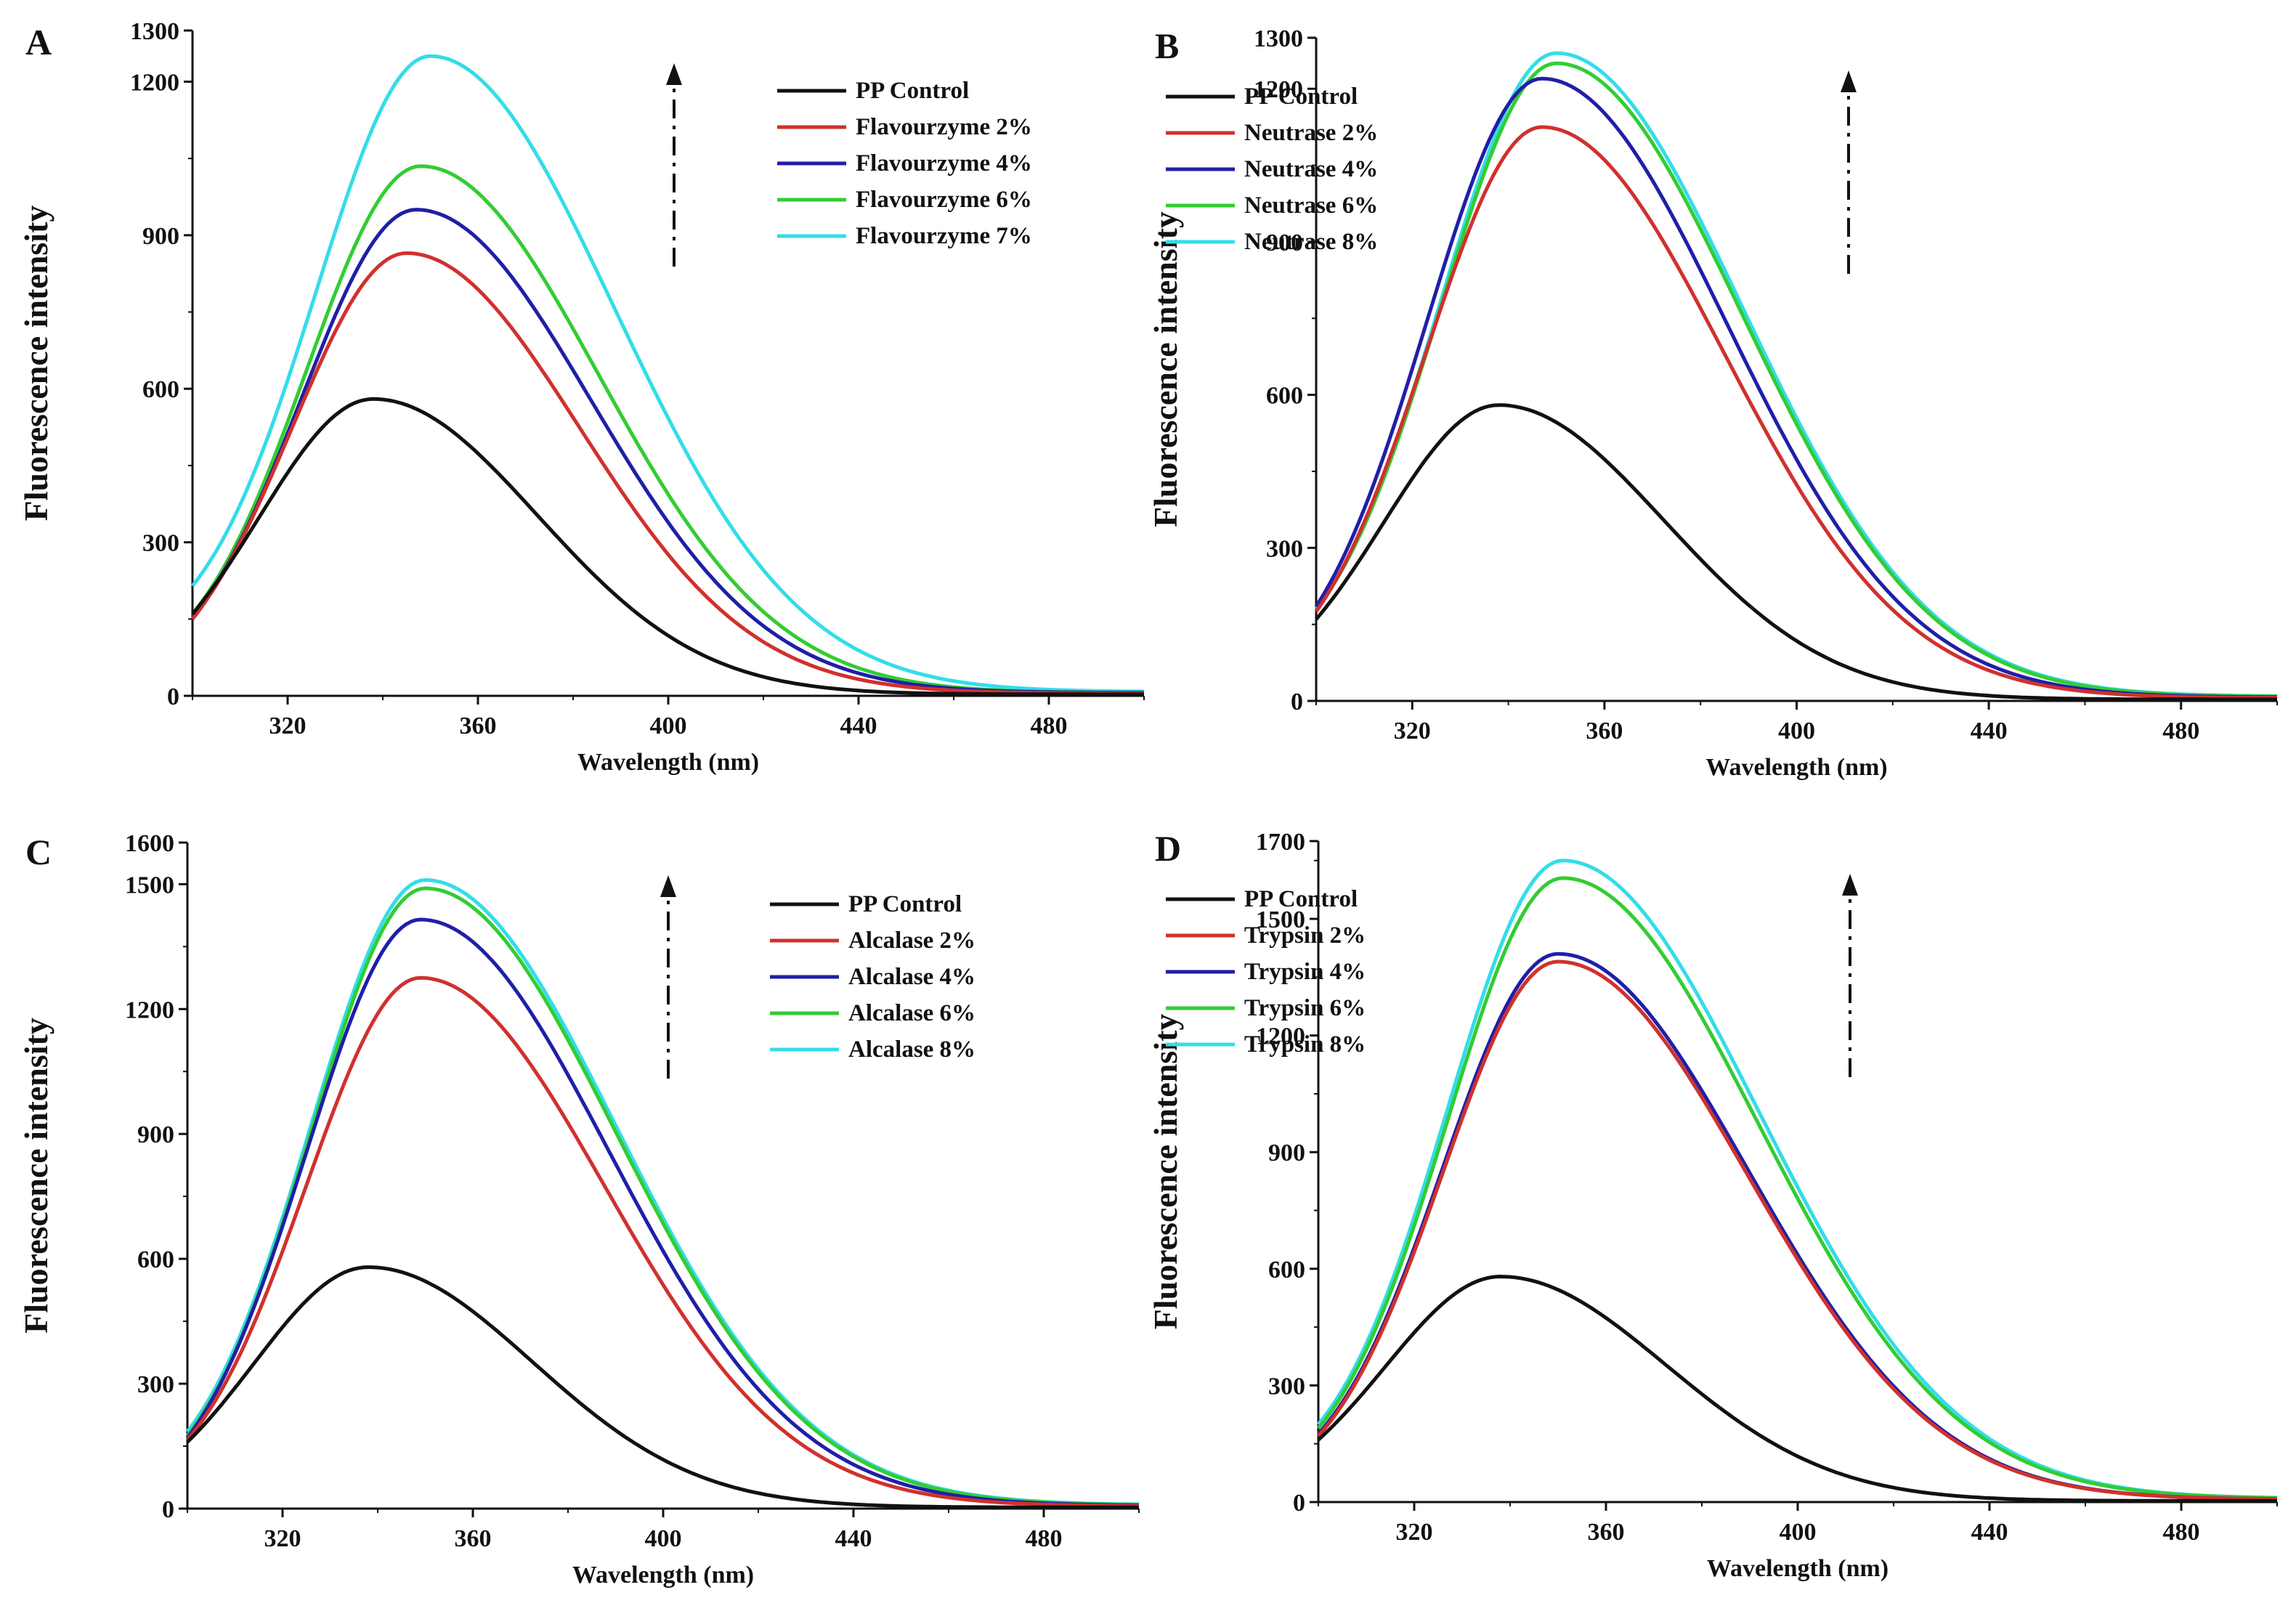  Describe the element at coordinates (39, 42) in the screenshot. I see `panel-letter: A` at that location.